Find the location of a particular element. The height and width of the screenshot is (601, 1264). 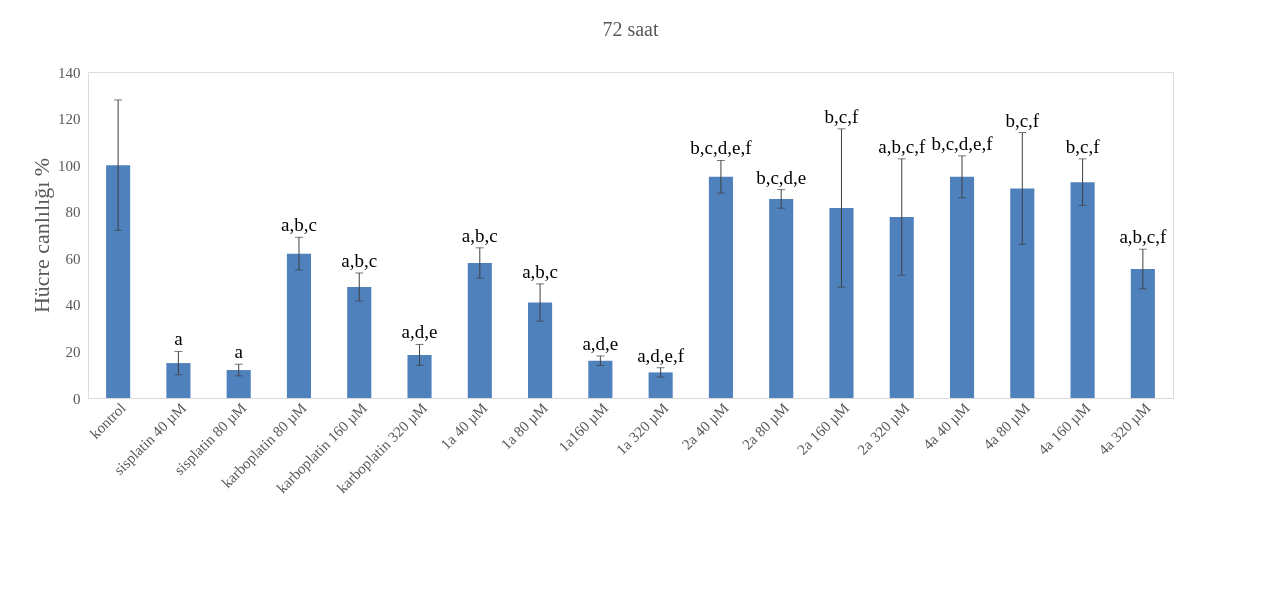

x-tick-label: 2a 320 µM is located at coordinates (883, 428).